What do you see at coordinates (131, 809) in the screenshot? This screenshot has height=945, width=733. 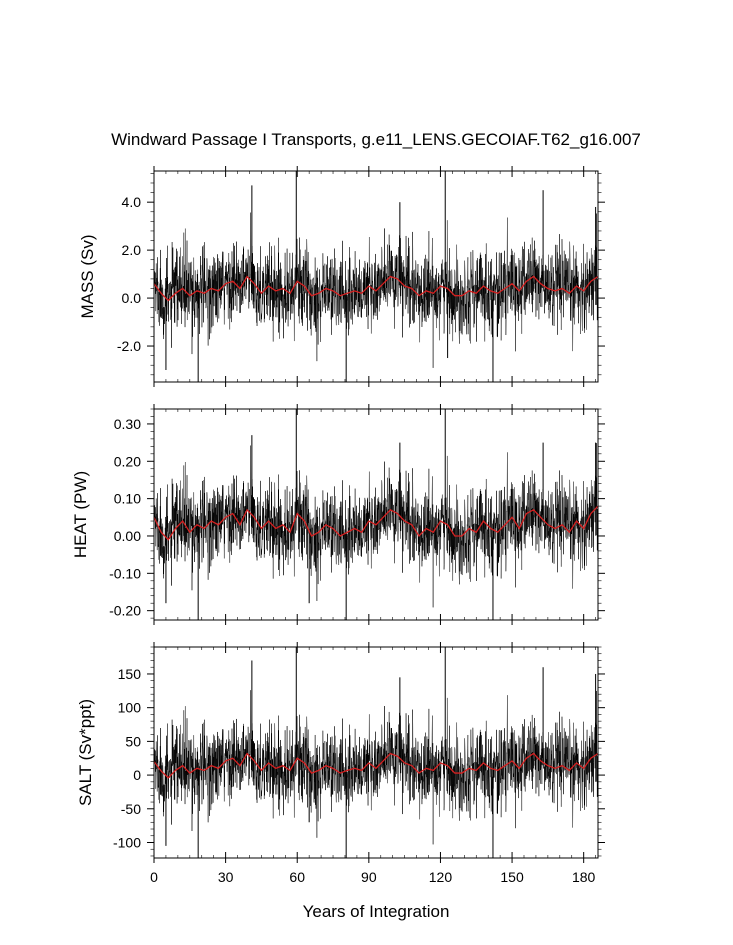 I see `y-tick-label: -50` at bounding box center [131, 809].